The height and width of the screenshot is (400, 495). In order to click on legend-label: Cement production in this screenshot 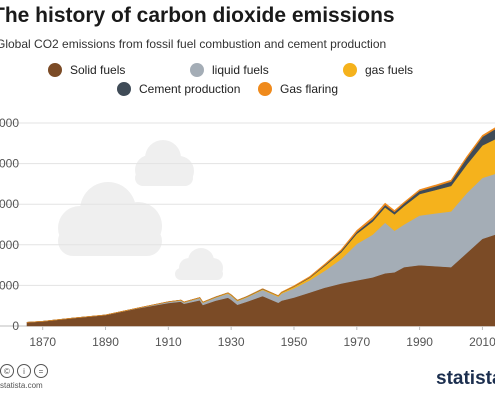, I will do `click(190, 89)`.